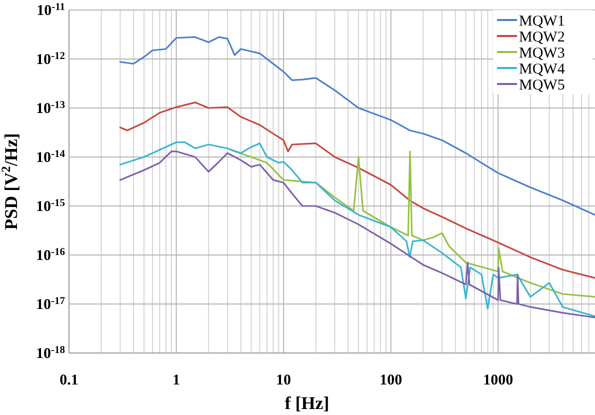 Image resolution: width=595 pixels, height=415 pixels. Describe the element at coordinates (391, 380) in the screenshot. I see `x-tick-label: 100` at that location.